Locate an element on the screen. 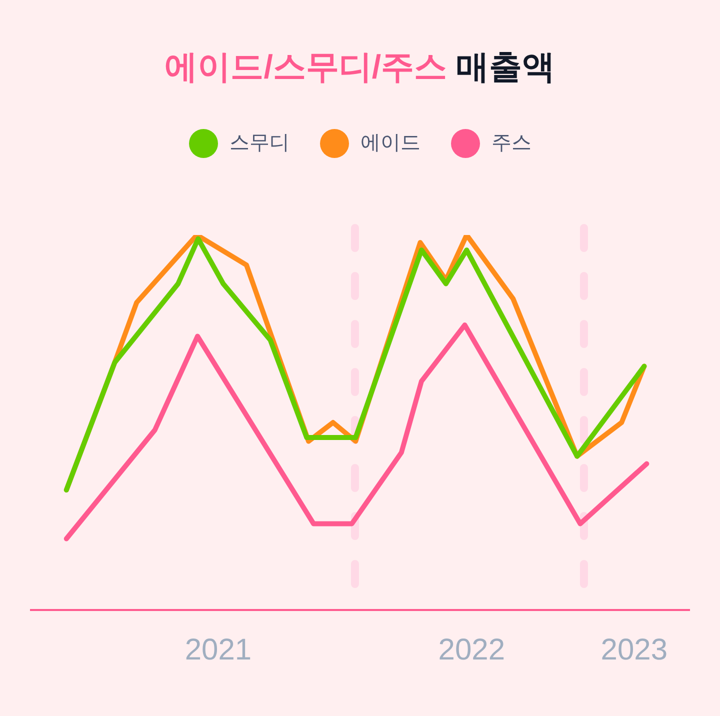  legend-label: 스무디 is located at coordinates (260, 143).